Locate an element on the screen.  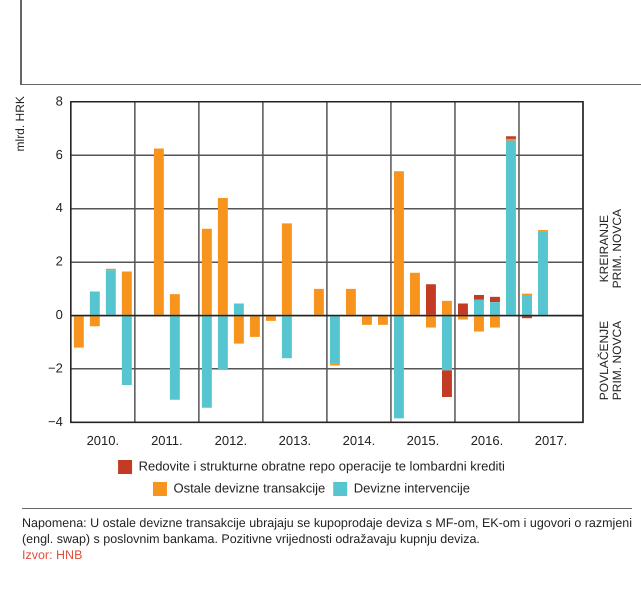
legend-label: Redovite i strukturne obratne repo operacije te lombardni krediti is located at coordinates (322, 466).